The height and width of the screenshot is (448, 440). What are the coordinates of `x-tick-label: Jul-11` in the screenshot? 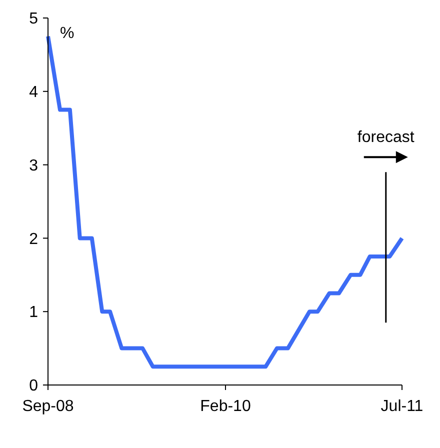 It's located at (402, 406).